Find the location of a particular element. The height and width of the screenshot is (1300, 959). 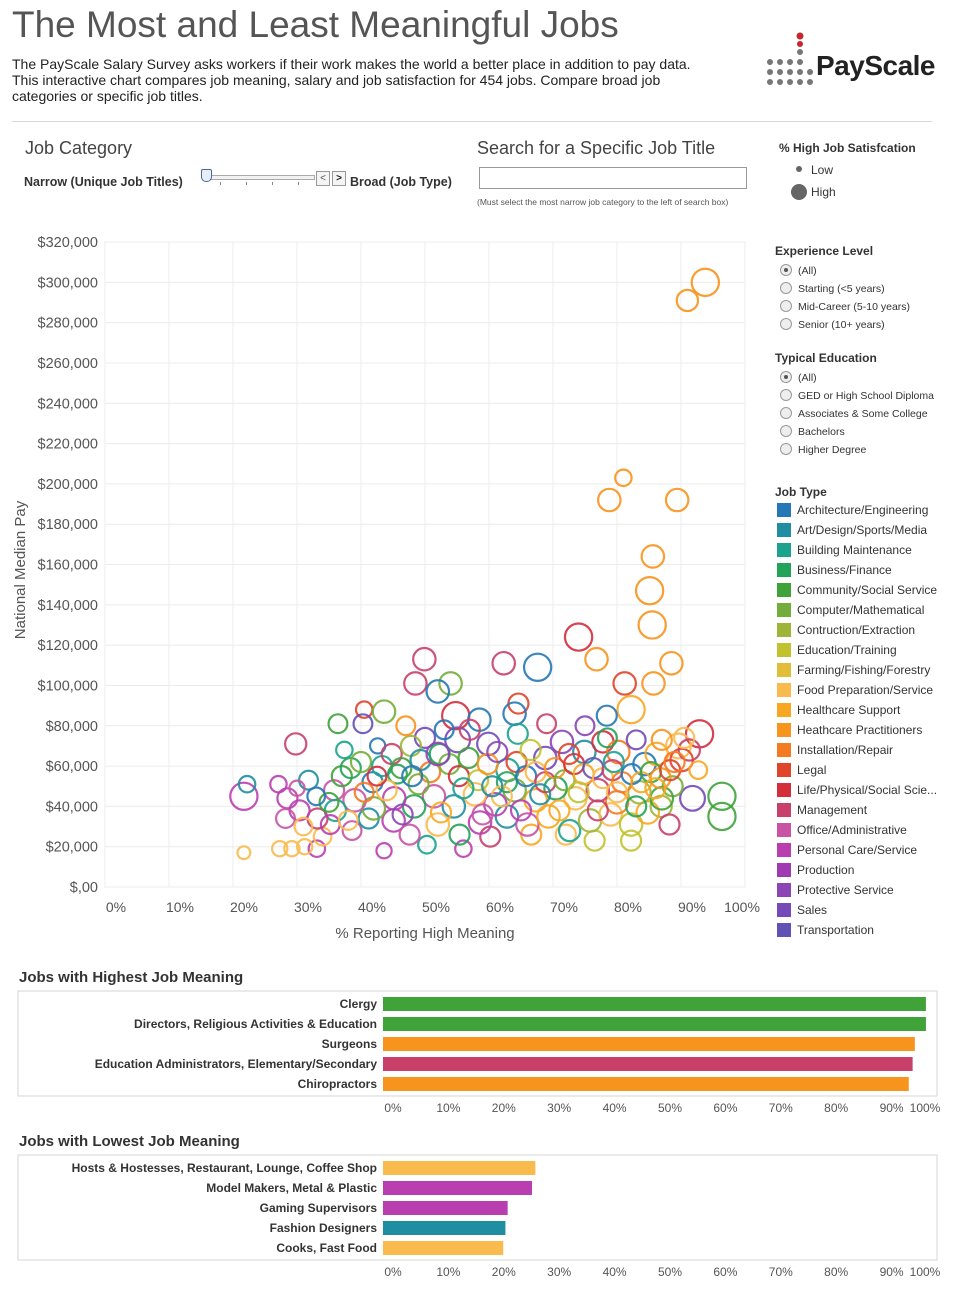

slider-thumb is located at coordinates (206, 175).